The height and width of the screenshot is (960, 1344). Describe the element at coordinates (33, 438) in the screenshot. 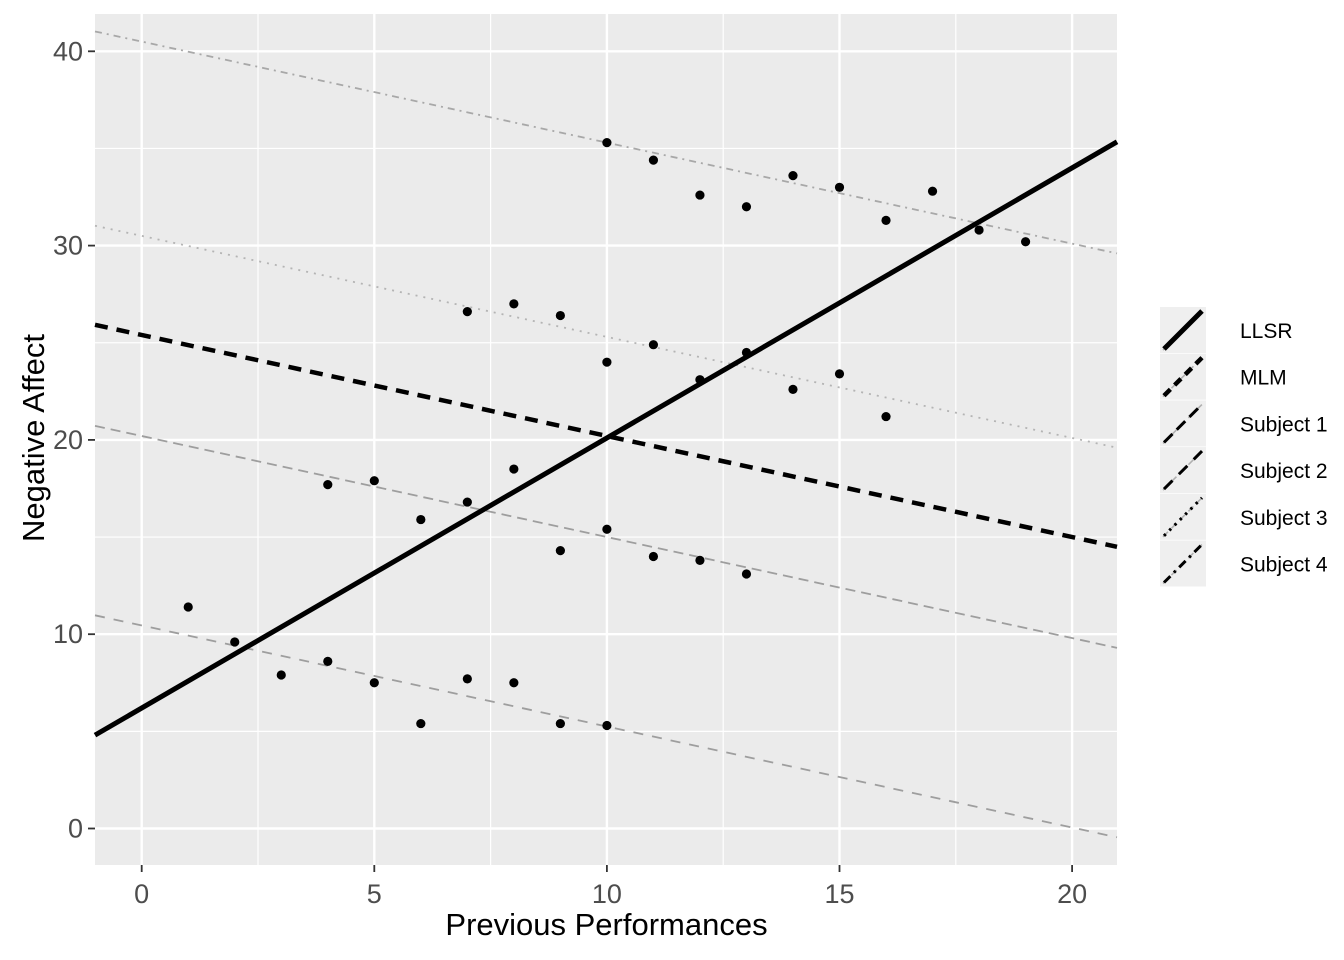

I see `y-axis-title: Negative Affect` at that location.